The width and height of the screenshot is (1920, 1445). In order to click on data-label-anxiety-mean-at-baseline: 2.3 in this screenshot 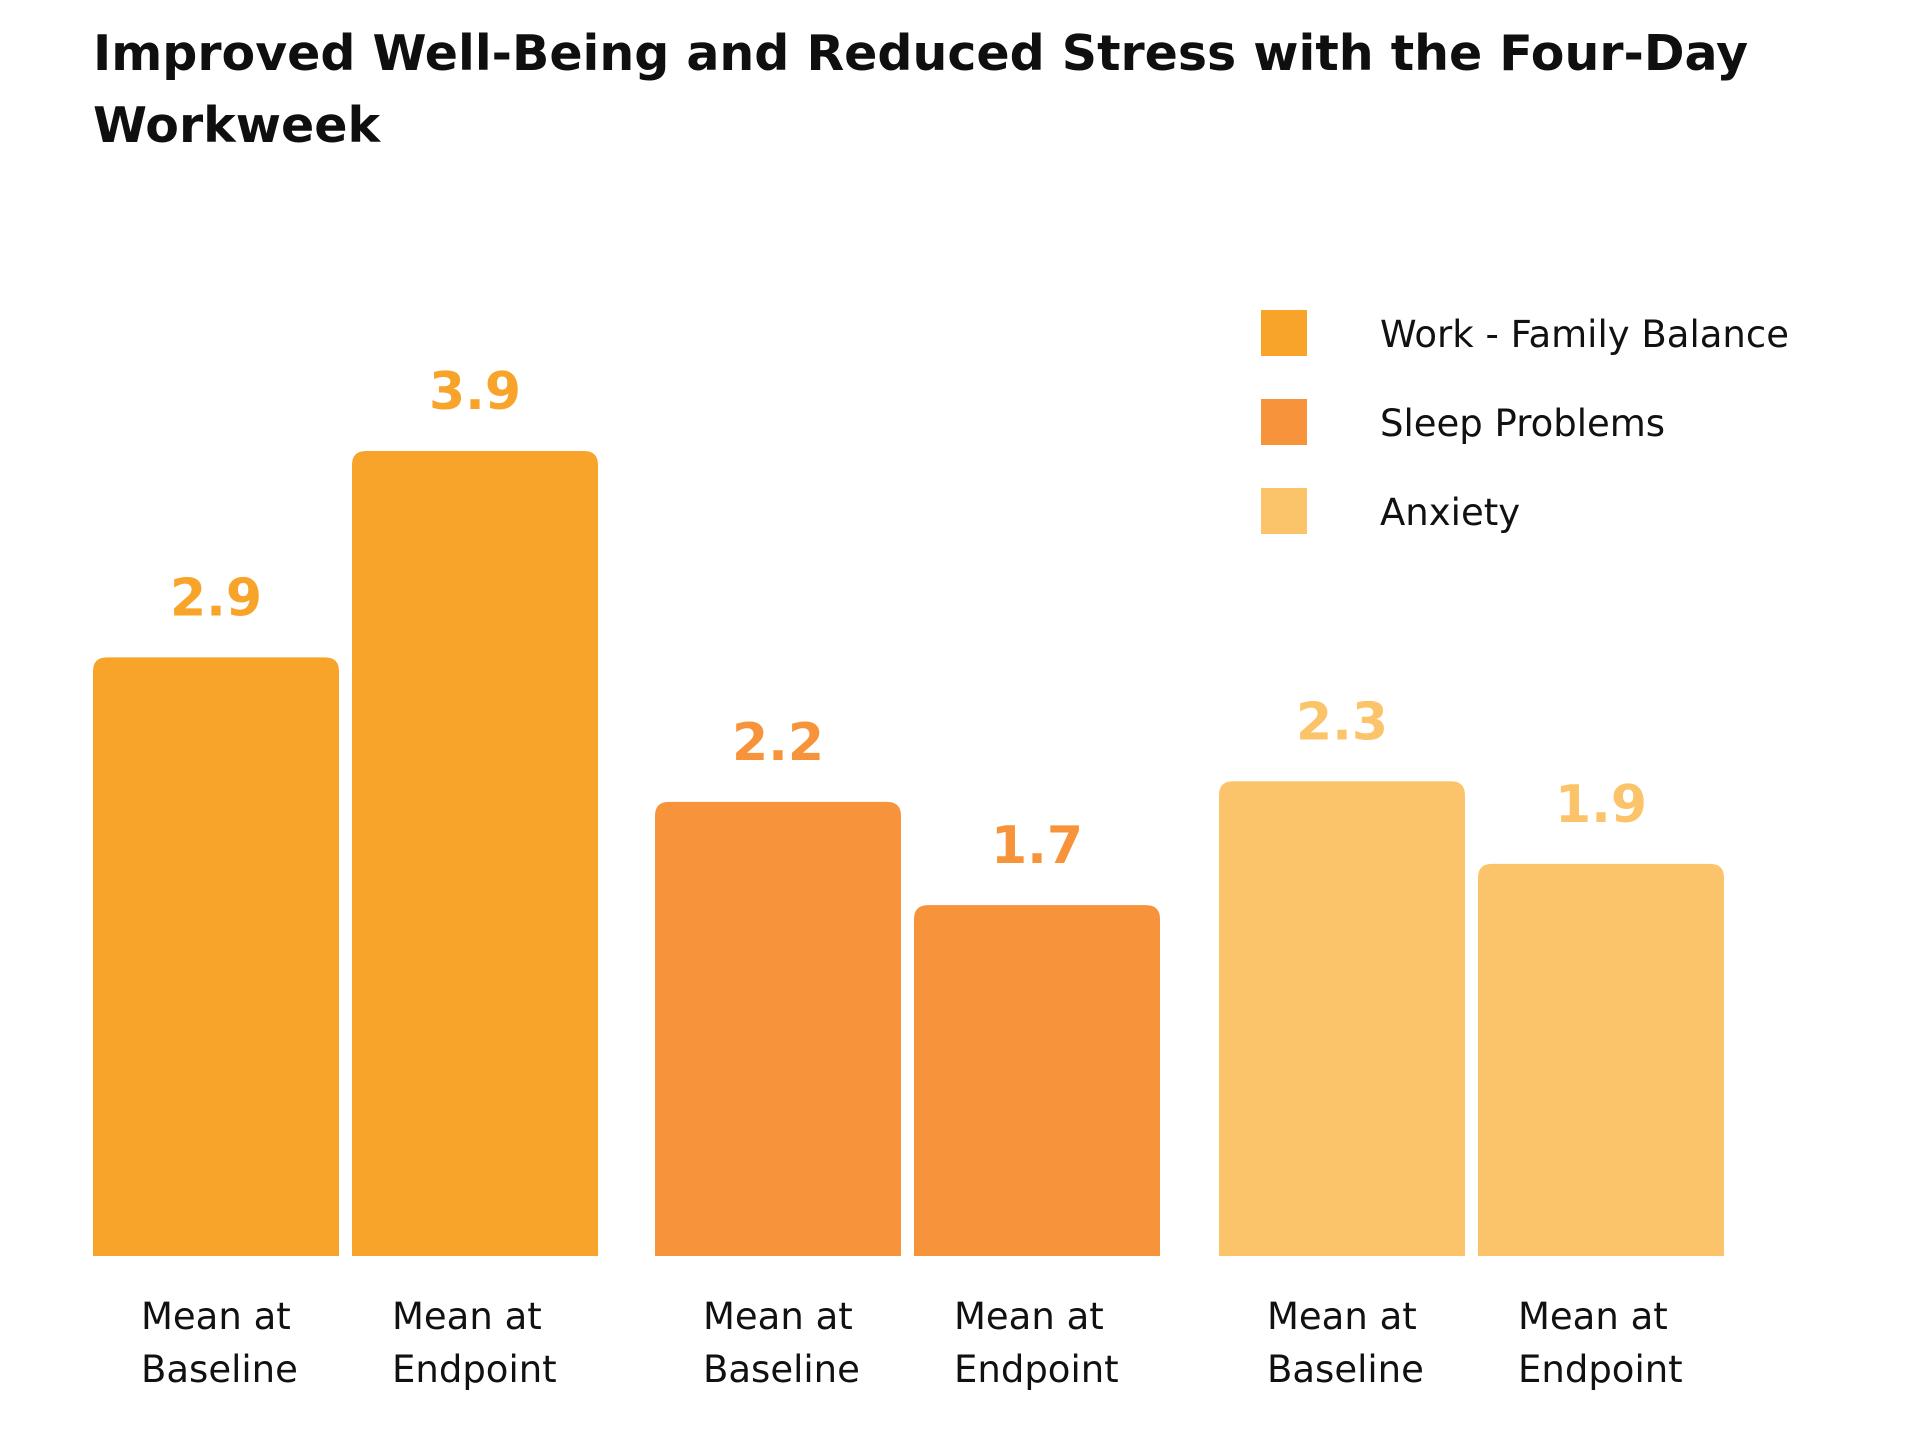, I will do `click(1342, 722)`.